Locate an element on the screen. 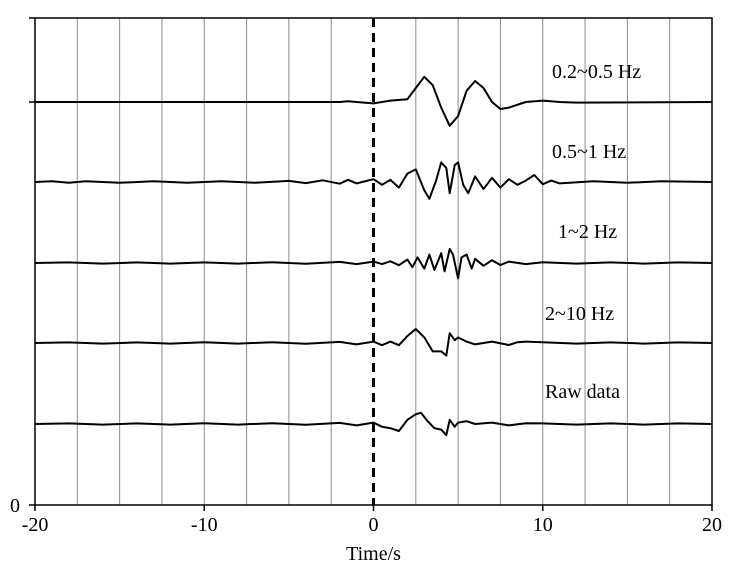  x-axis-title: Time/s is located at coordinates (373, 554).